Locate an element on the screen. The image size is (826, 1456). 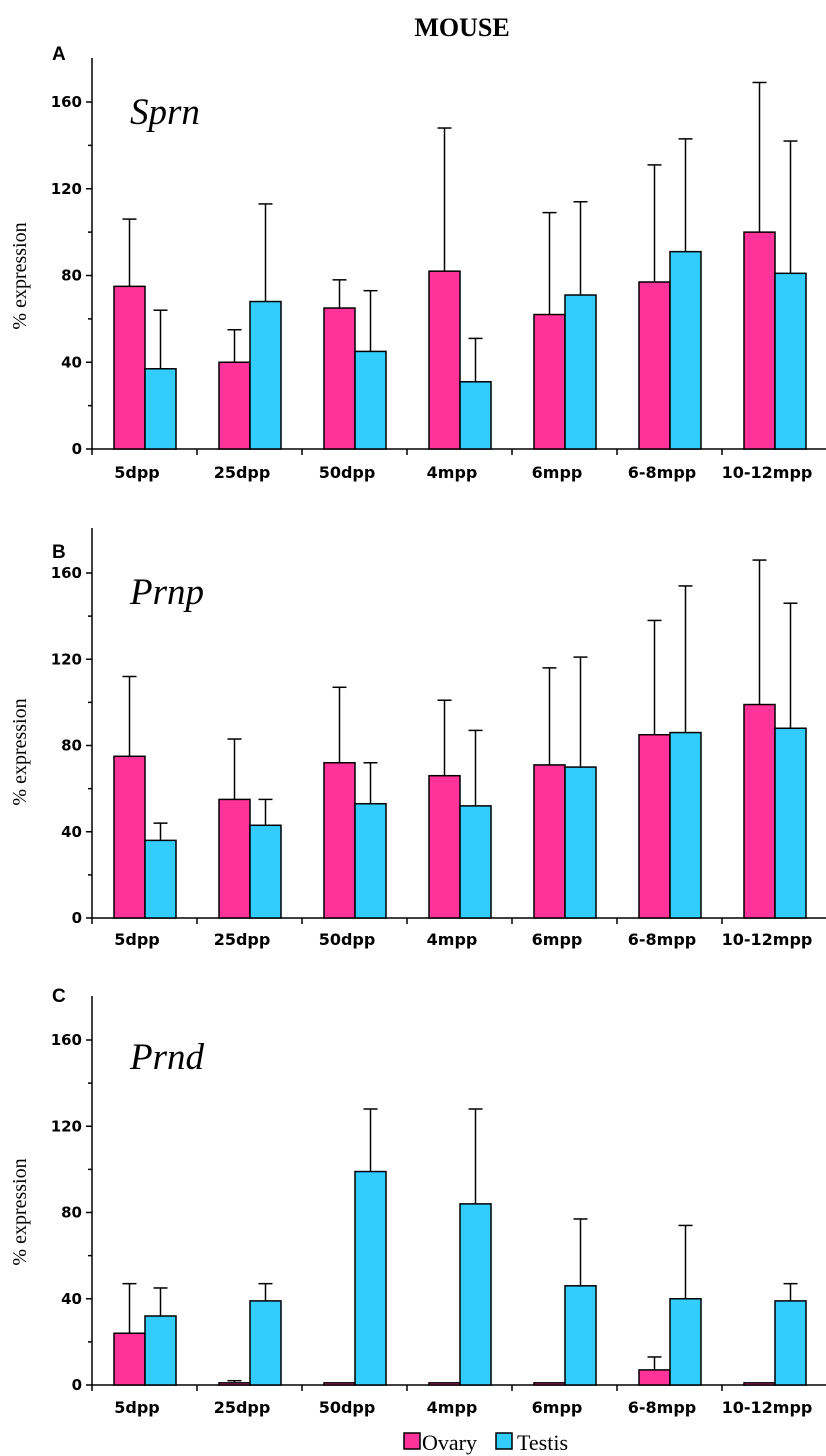
gene-title: Prnp is located at coordinates (166, 592).